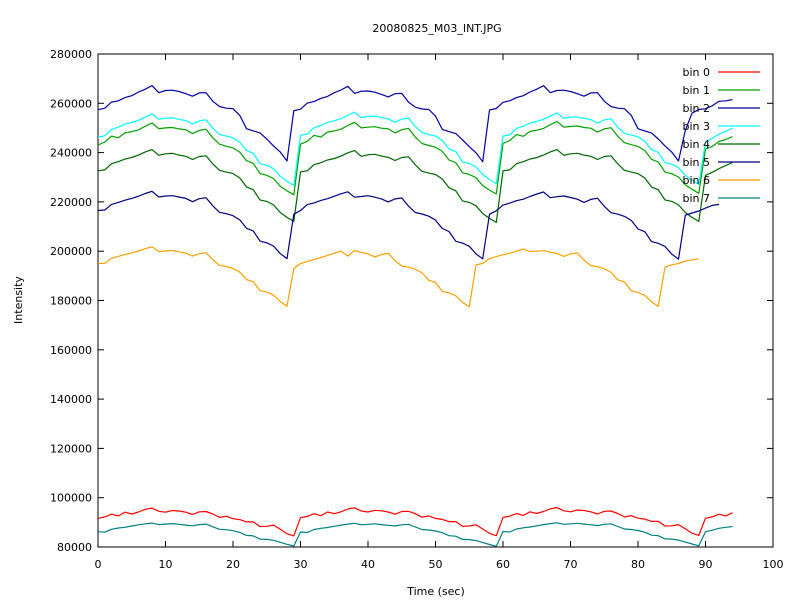  What do you see at coordinates (368, 564) in the screenshot?
I see `x-tick-label: 40` at bounding box center [368, 564].